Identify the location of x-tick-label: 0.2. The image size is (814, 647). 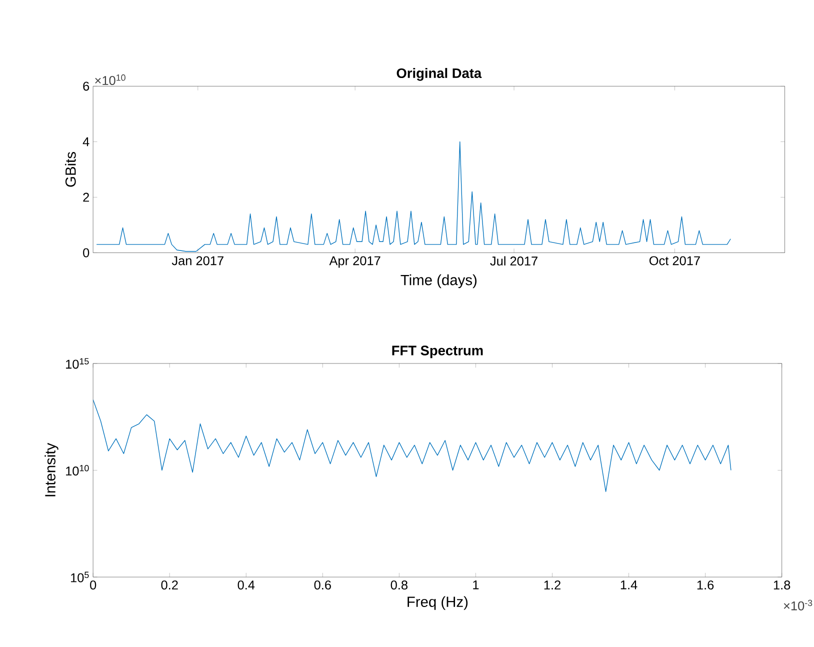
(169, 585).